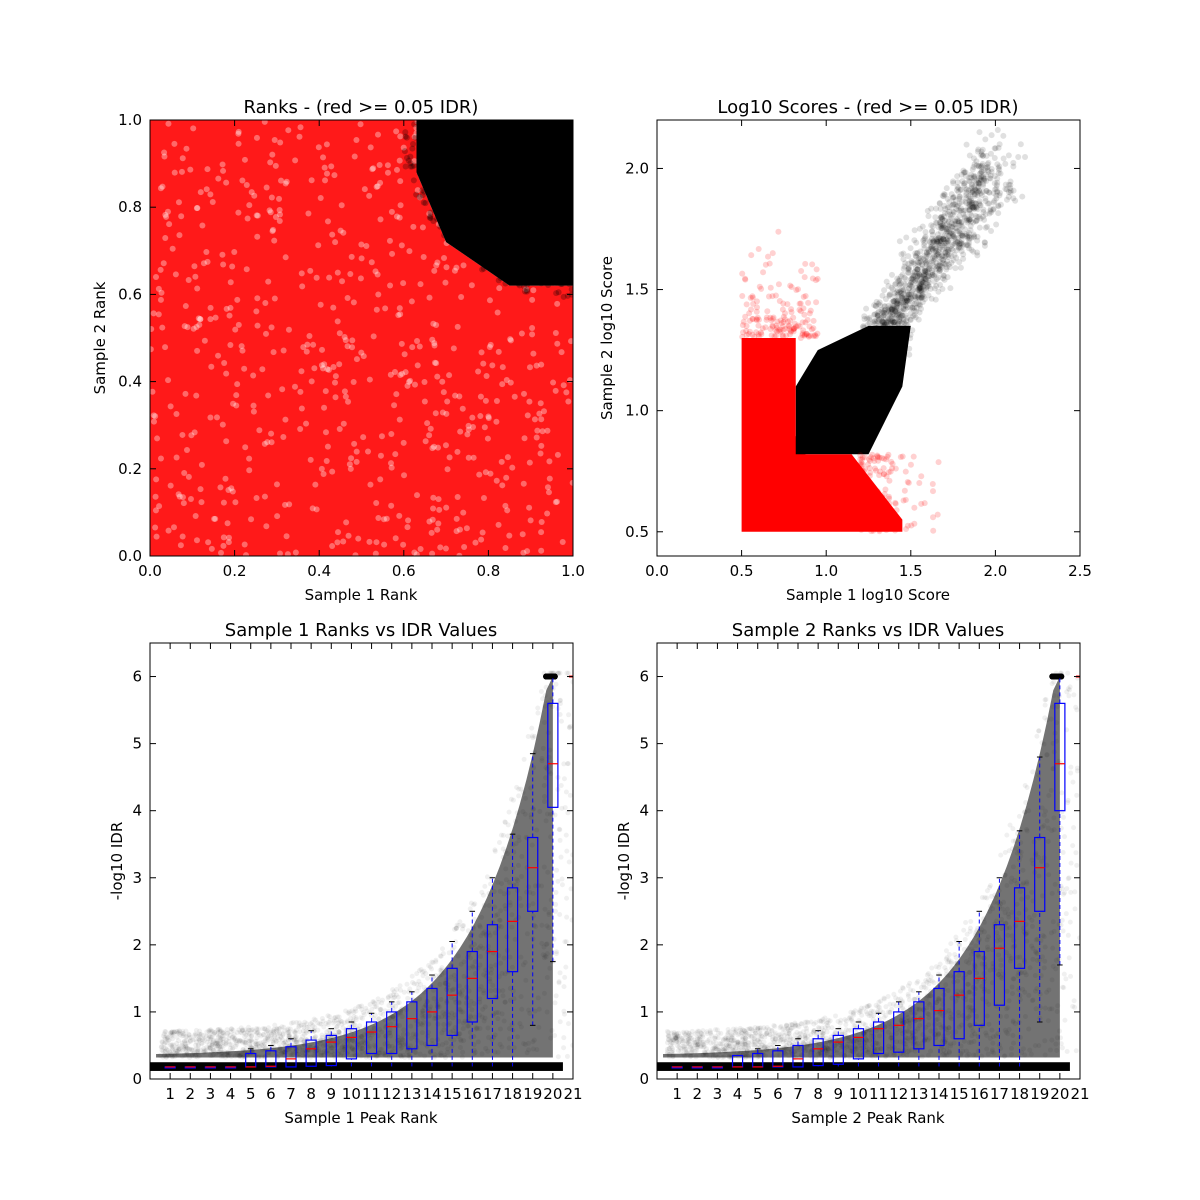 The image size is (1200, 1200). What do you see at coordinates (354, 867) in the screenshot?
I see `idr-envelope` at bounding box center [354, 867].